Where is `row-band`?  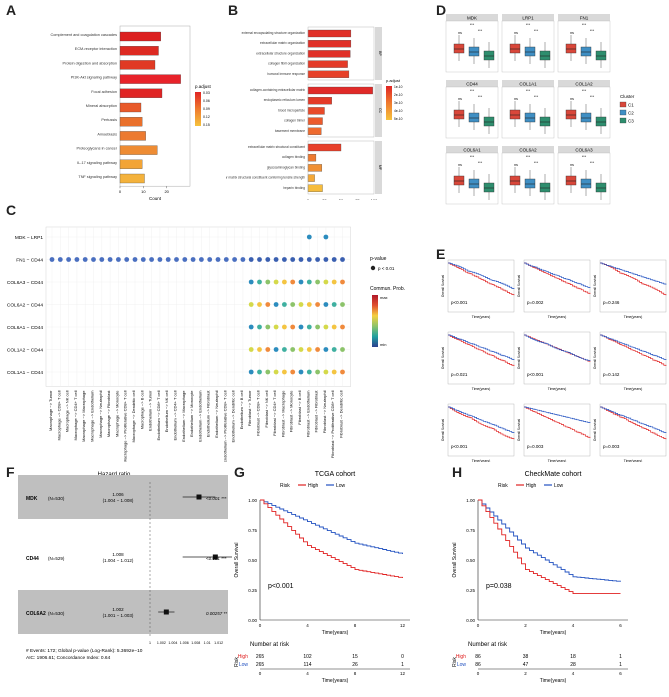 row-band is located at coordinates (123, 612).